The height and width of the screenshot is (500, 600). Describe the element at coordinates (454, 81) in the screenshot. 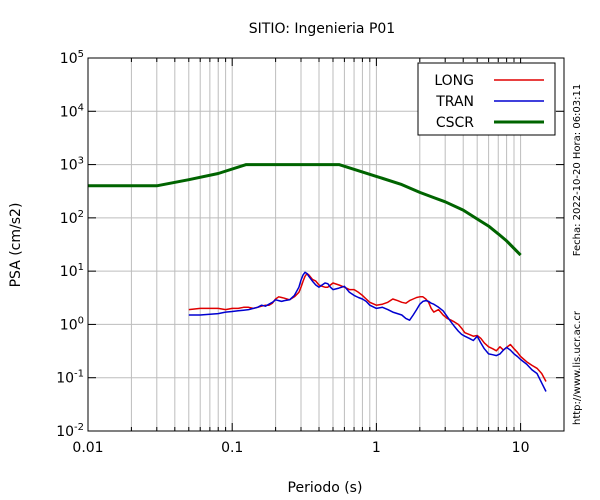

I see `legend-label-long: LONG` at that location.